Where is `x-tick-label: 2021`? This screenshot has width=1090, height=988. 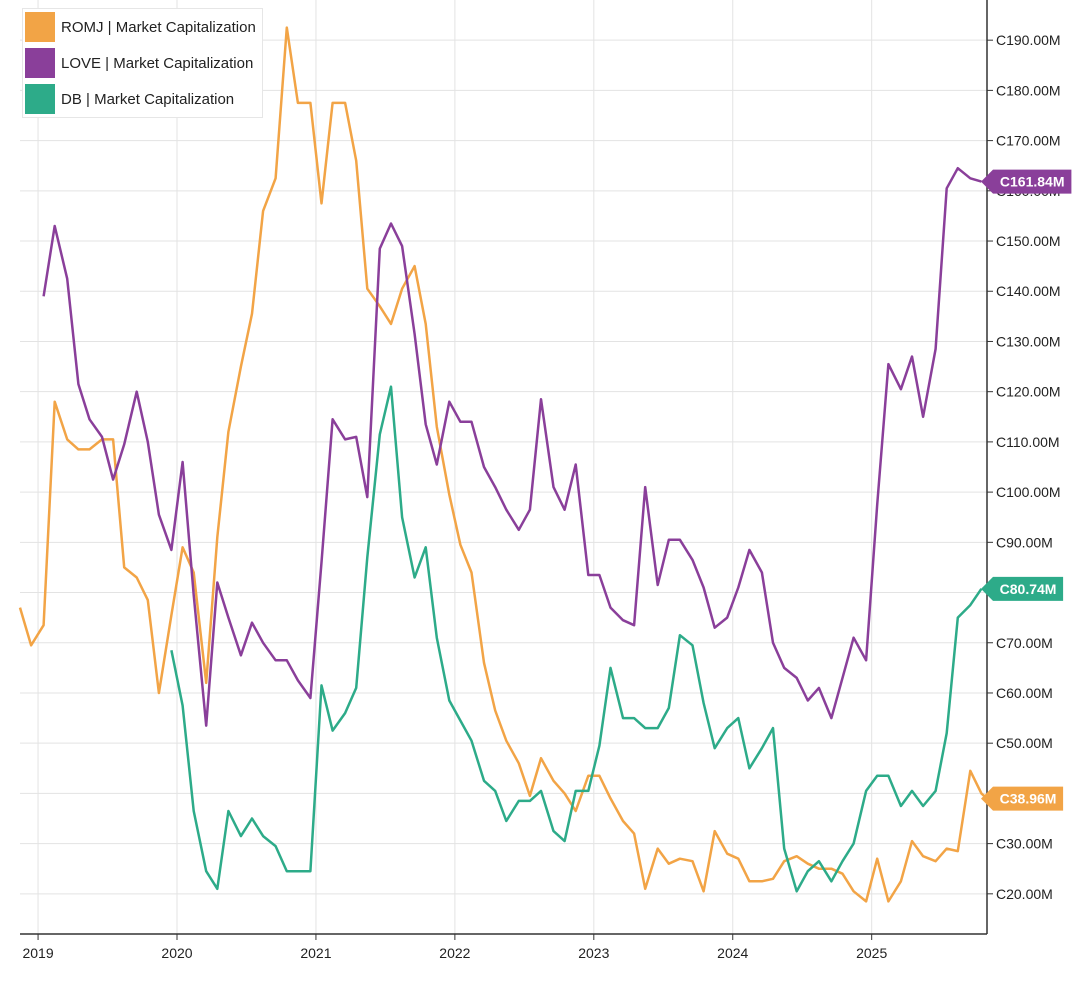
x-tick-label: 2021 is located at coordinates (315, 953).